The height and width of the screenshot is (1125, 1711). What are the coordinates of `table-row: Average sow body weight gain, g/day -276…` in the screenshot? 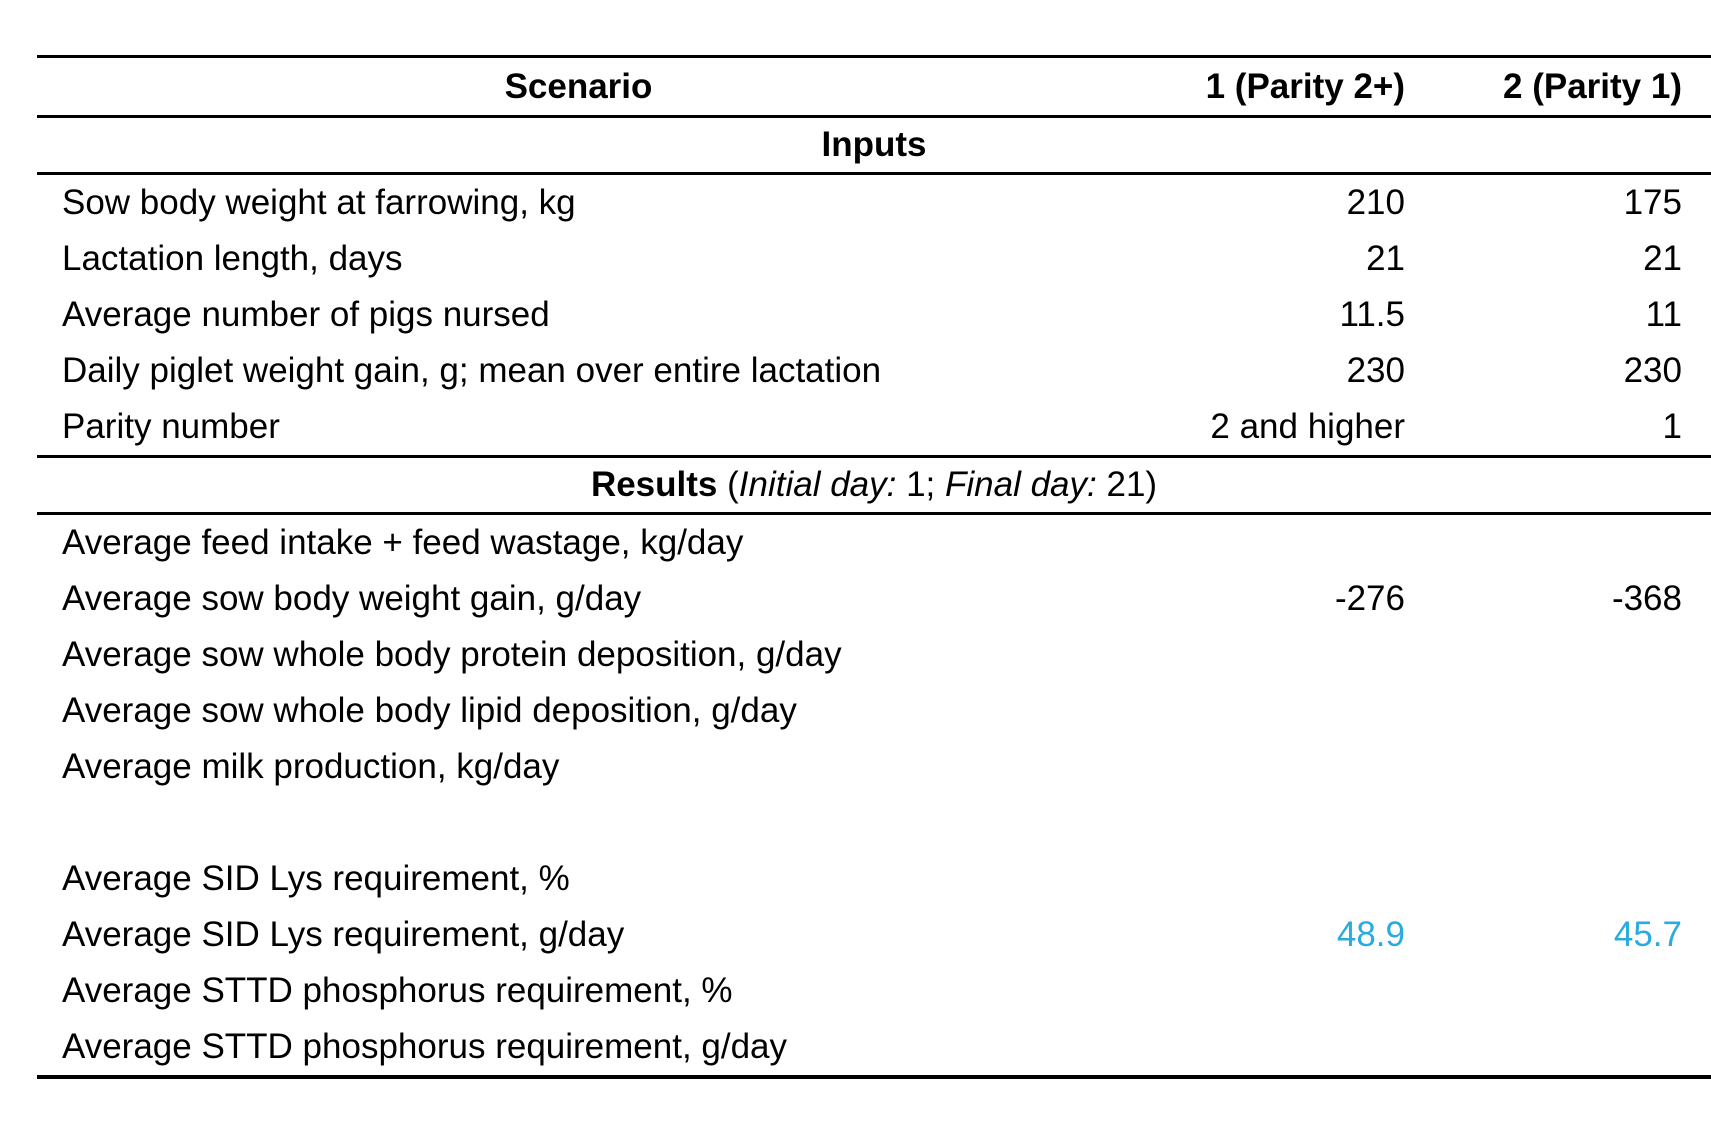 It's located at (874, 599).